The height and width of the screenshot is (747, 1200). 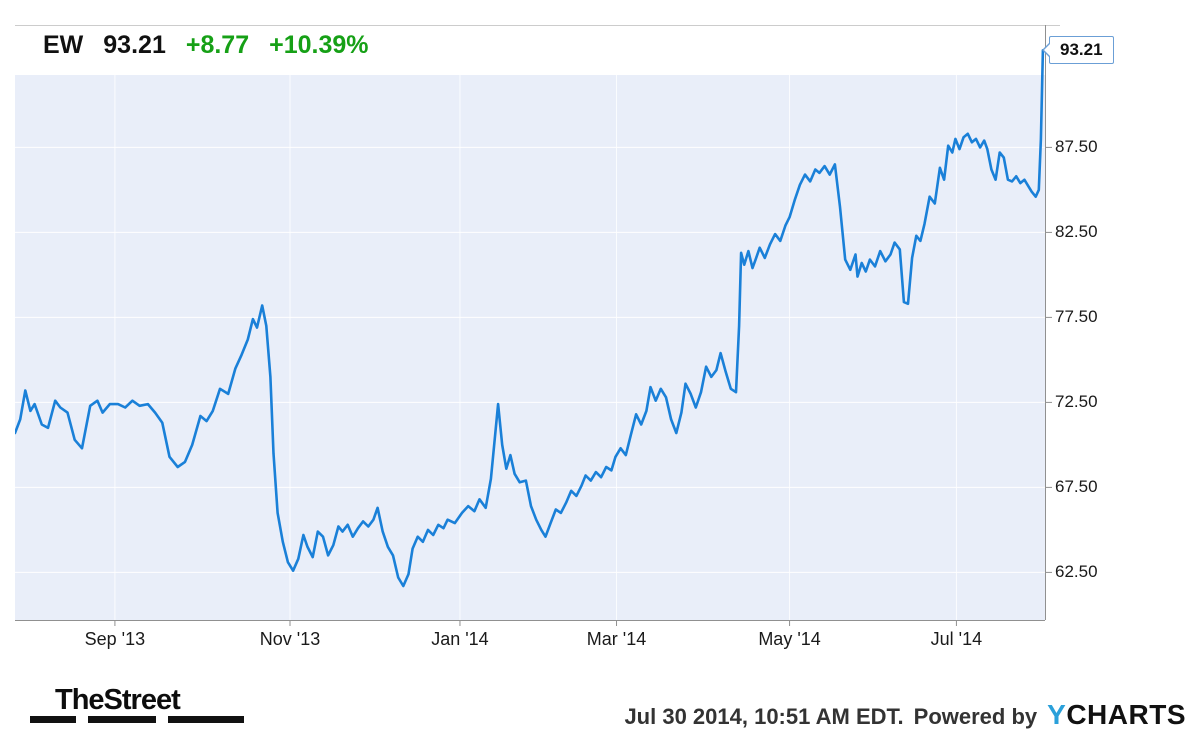 I want to click on y-axis-label: 77.50, so click(x=1076, y=317).